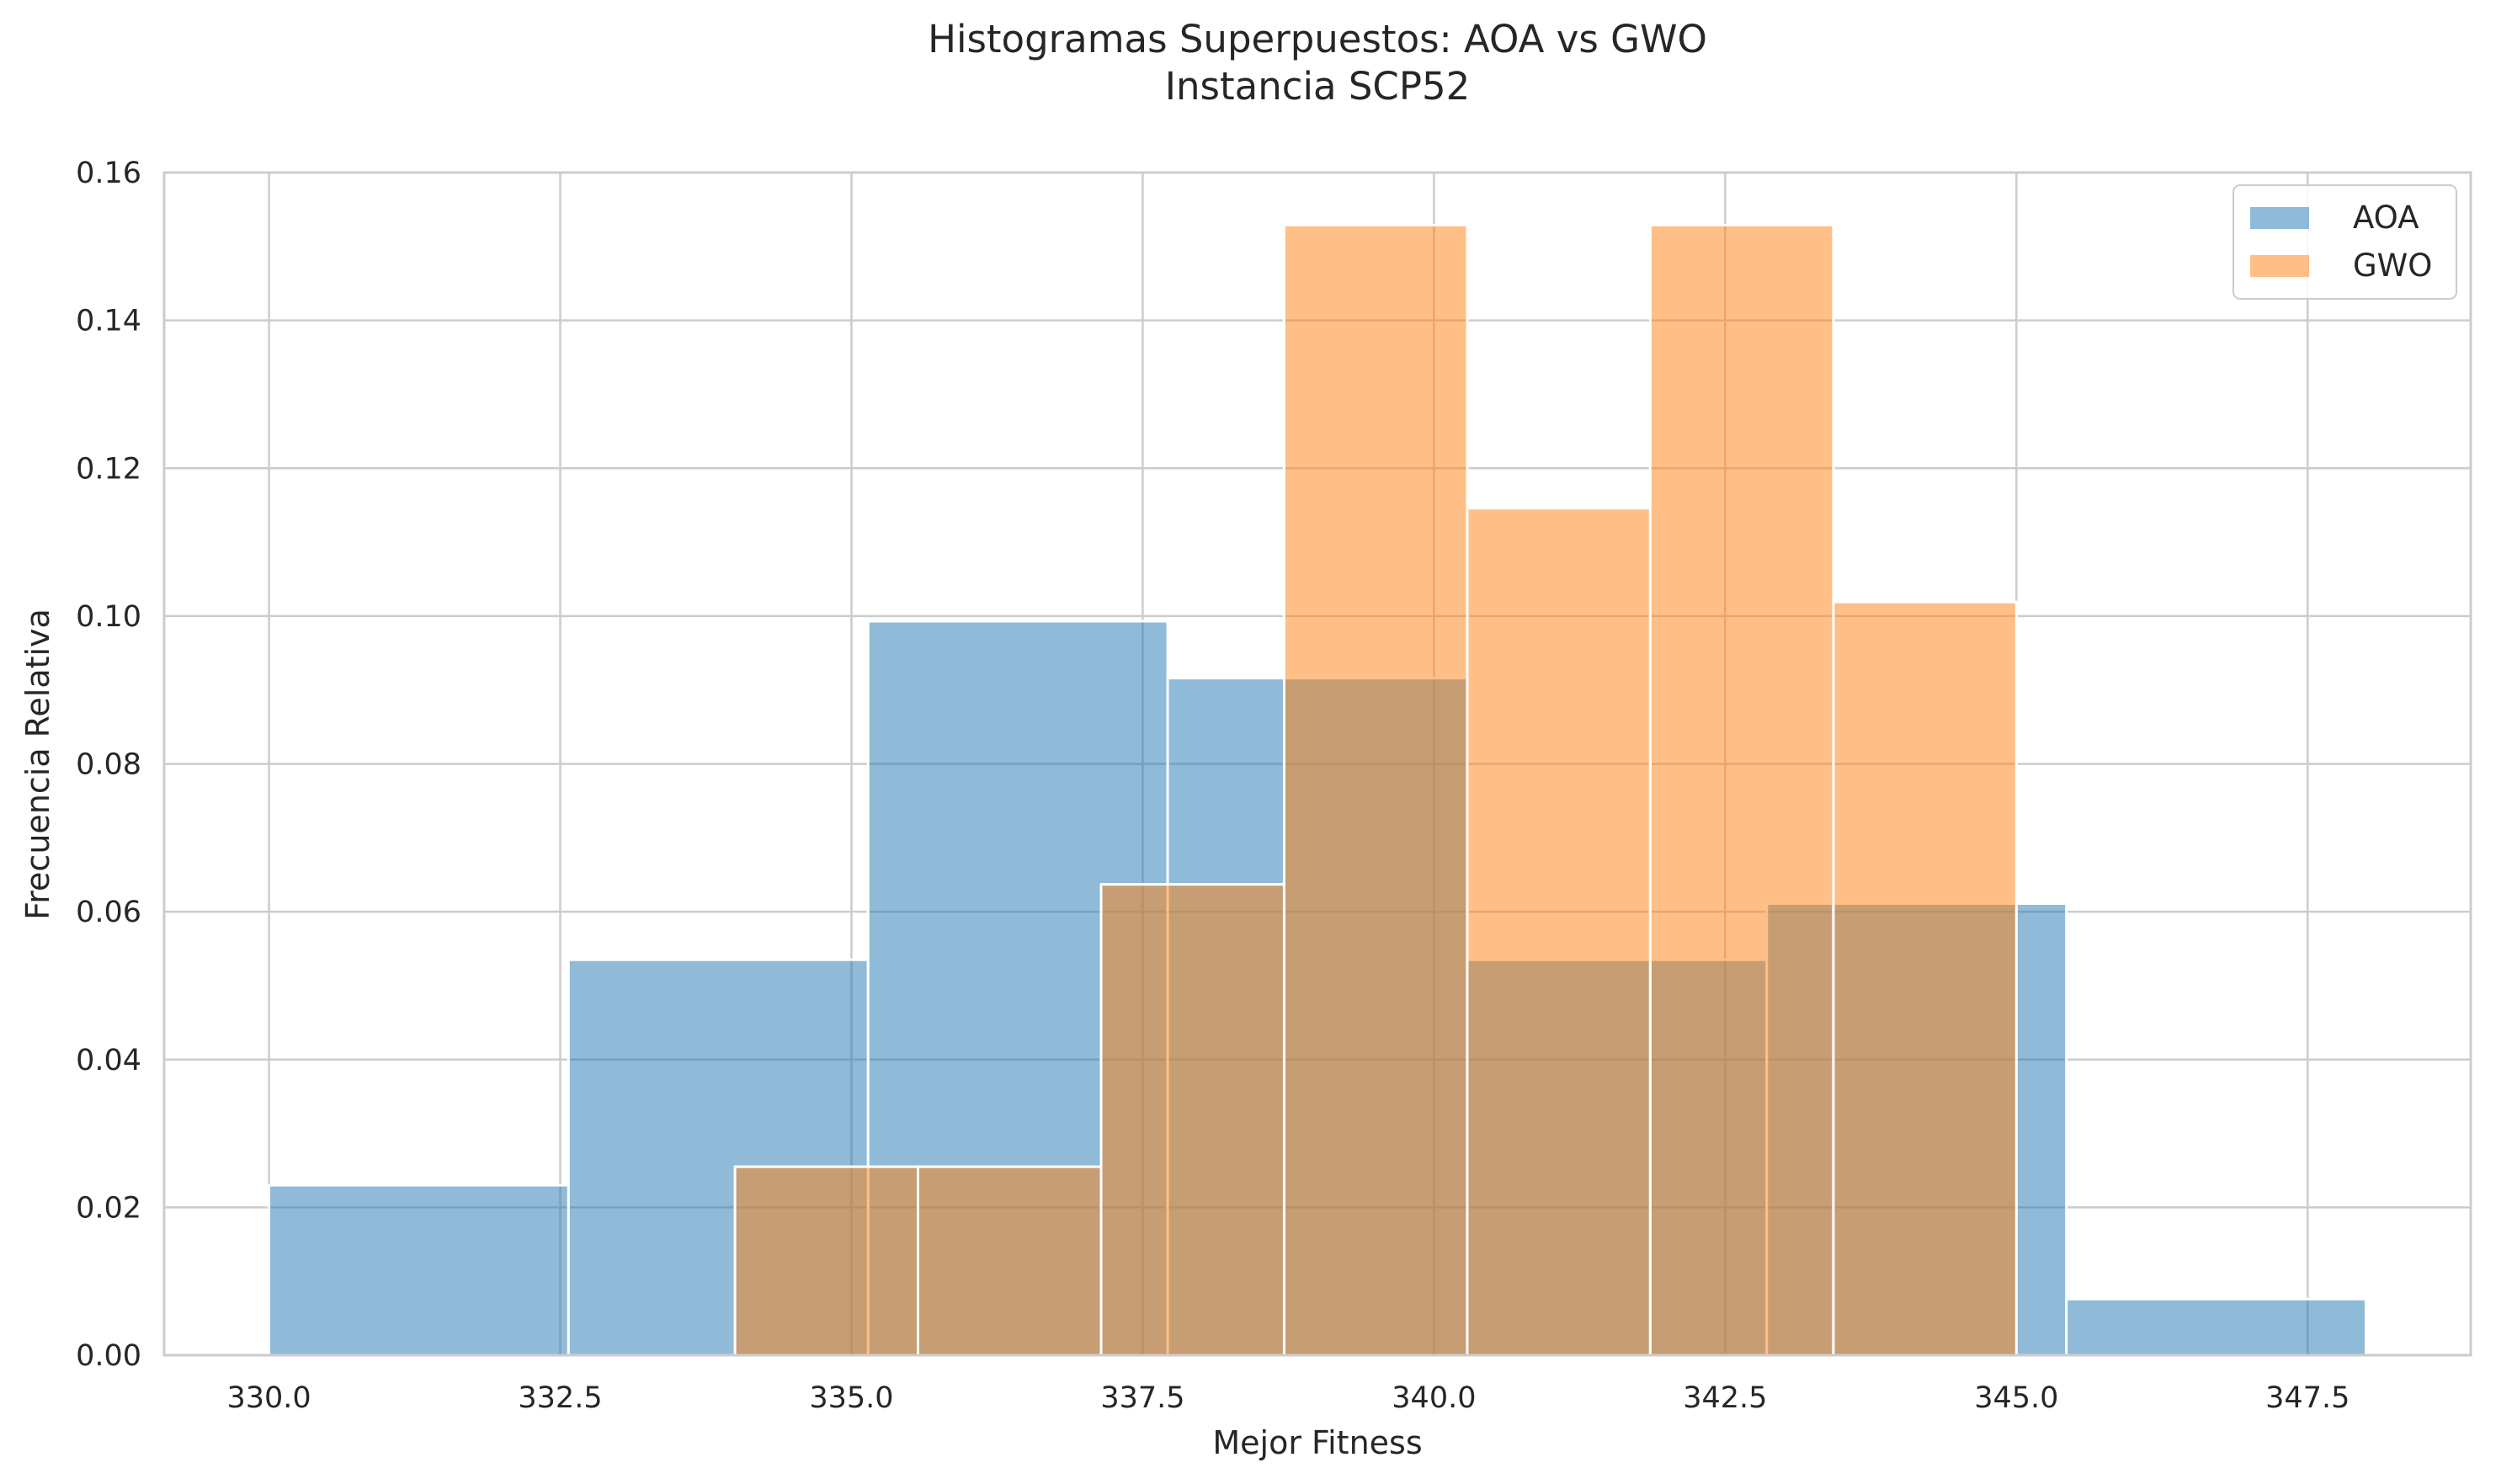  I want to click on y-tick-label: 0.08, so click(108, 765).